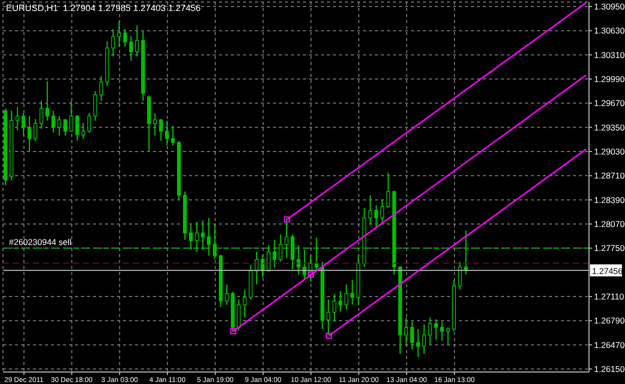 The height and width of the screenshot is (384, 625). Describe the element at coordinates (103, 8) in the screenshot. I see `chart-title: EURUSD,H1 1.27904 1.27985 1.27403 1.27456` at that location.